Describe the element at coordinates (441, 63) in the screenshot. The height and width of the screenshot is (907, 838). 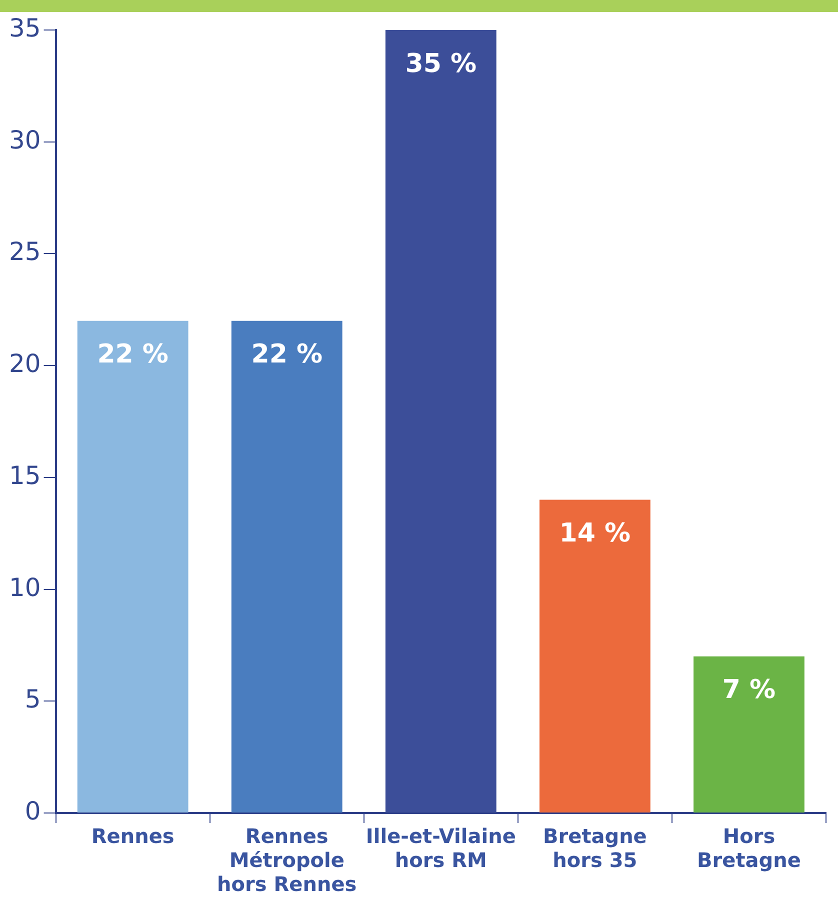
I see `data-label: 35 %` at that location.